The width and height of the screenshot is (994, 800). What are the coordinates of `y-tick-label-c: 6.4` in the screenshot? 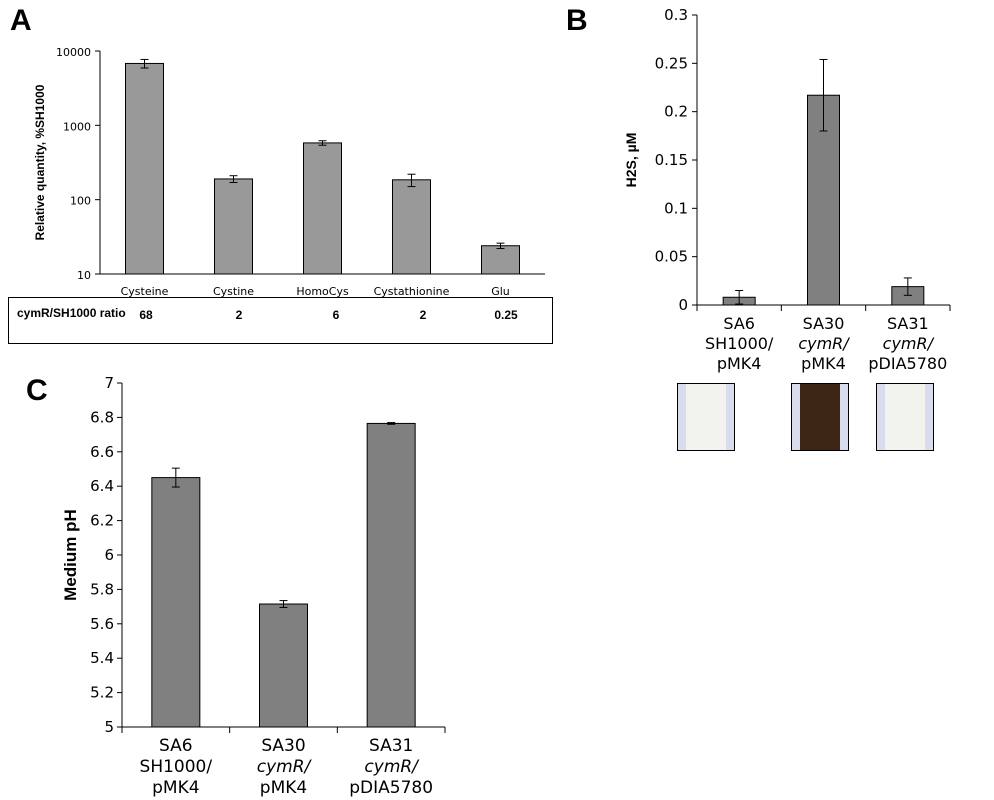 It's located at (102, 486).